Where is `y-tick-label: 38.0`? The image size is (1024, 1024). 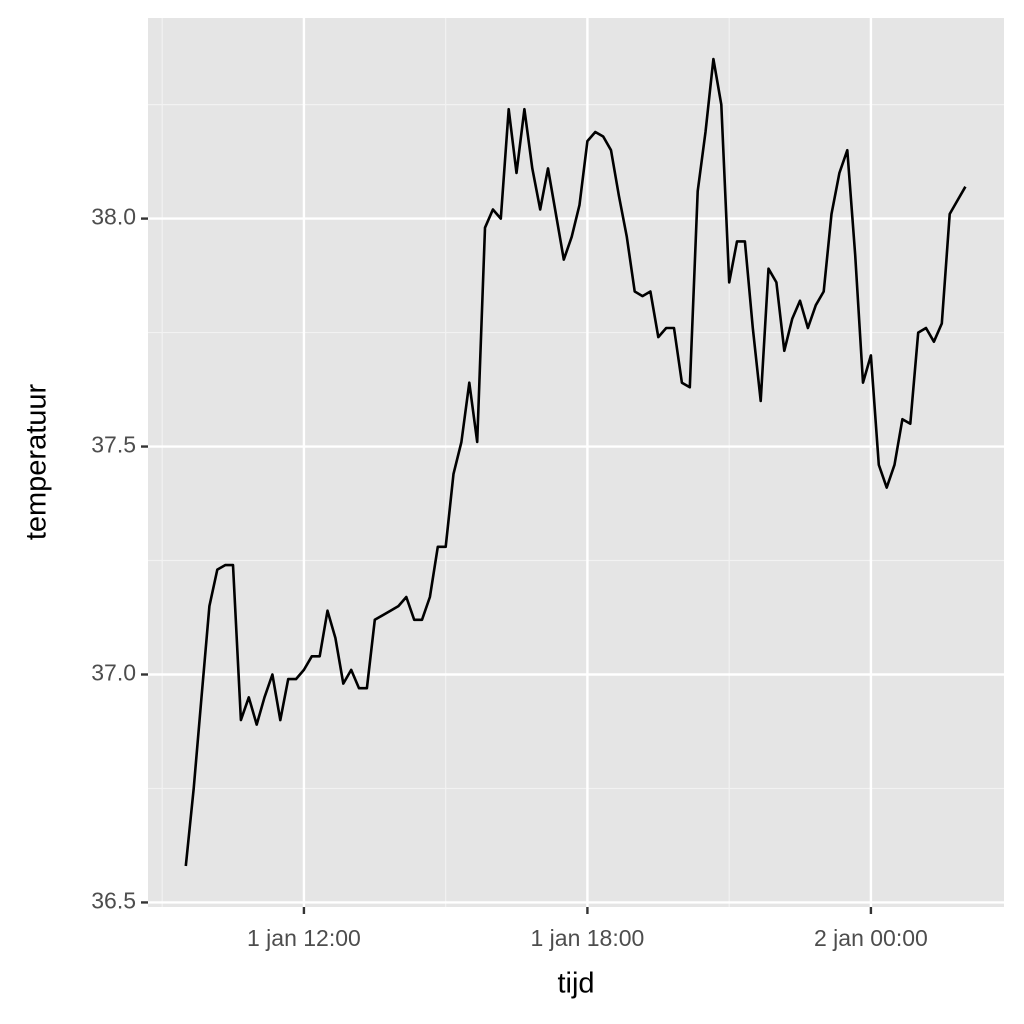 y-tick-label: 38.0 is located at coordinates (113, 217).